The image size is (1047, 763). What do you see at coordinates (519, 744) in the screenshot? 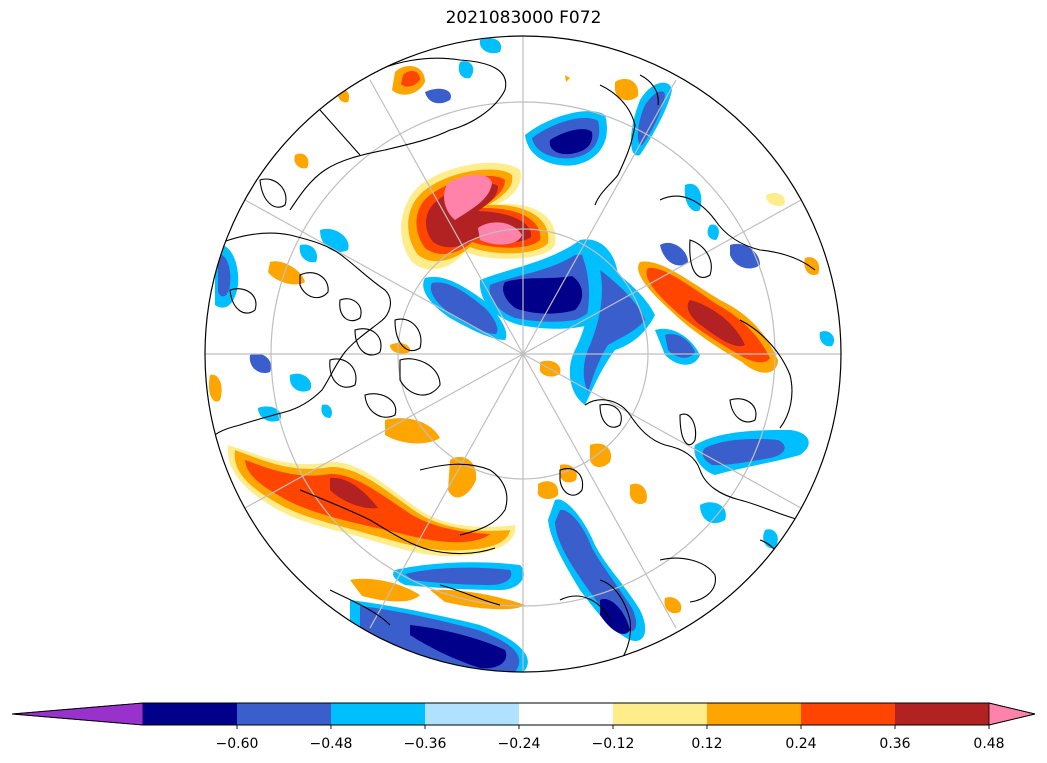
I see `colorbar-tick-label: −0.24` at bounding box center [519, 744].